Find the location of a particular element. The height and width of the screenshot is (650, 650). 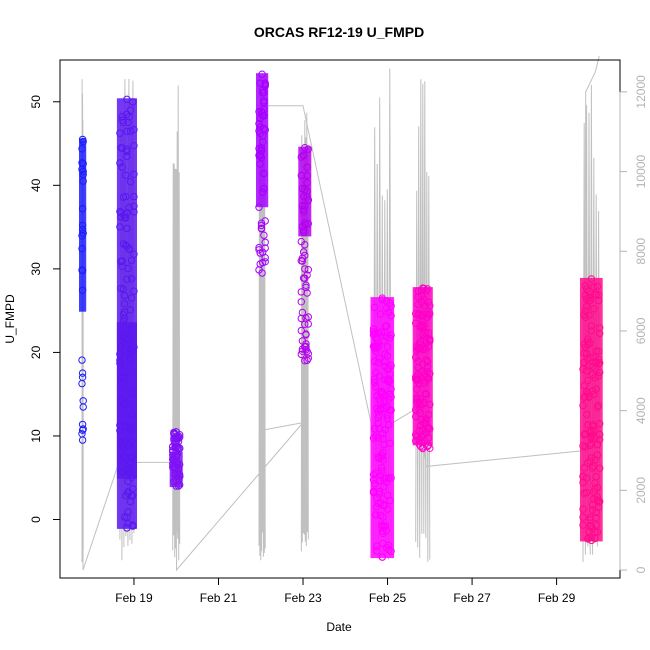

series-rf15 is located at coordinates (262, 173).